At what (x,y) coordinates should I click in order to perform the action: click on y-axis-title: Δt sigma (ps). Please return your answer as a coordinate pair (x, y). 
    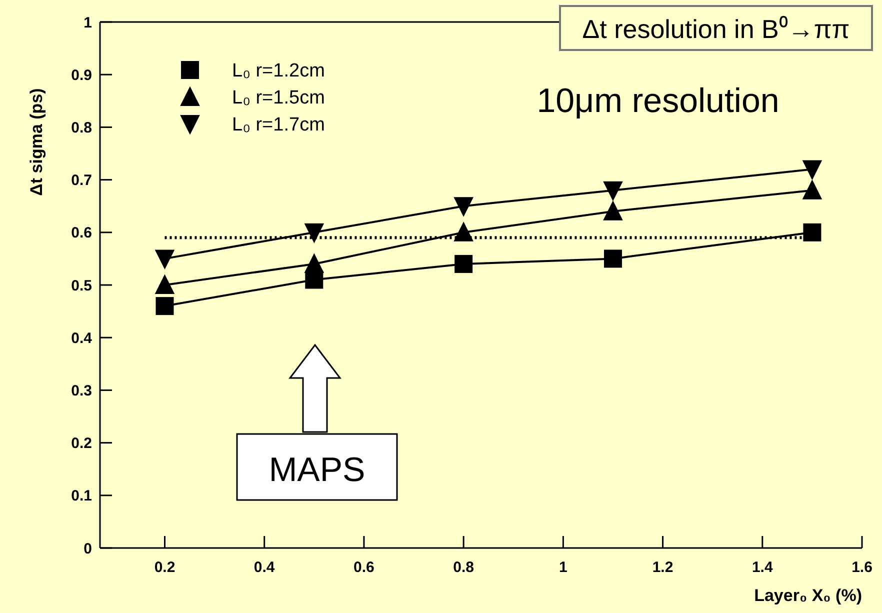
    Looking at the image, I should click on (36, 142).